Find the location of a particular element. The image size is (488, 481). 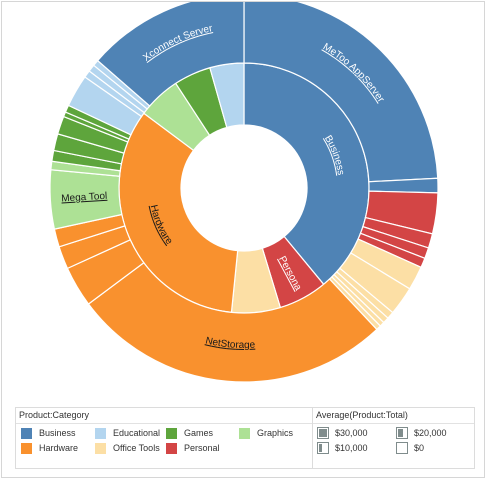

sunburst-center-hole is located at coordinates (244, 188).